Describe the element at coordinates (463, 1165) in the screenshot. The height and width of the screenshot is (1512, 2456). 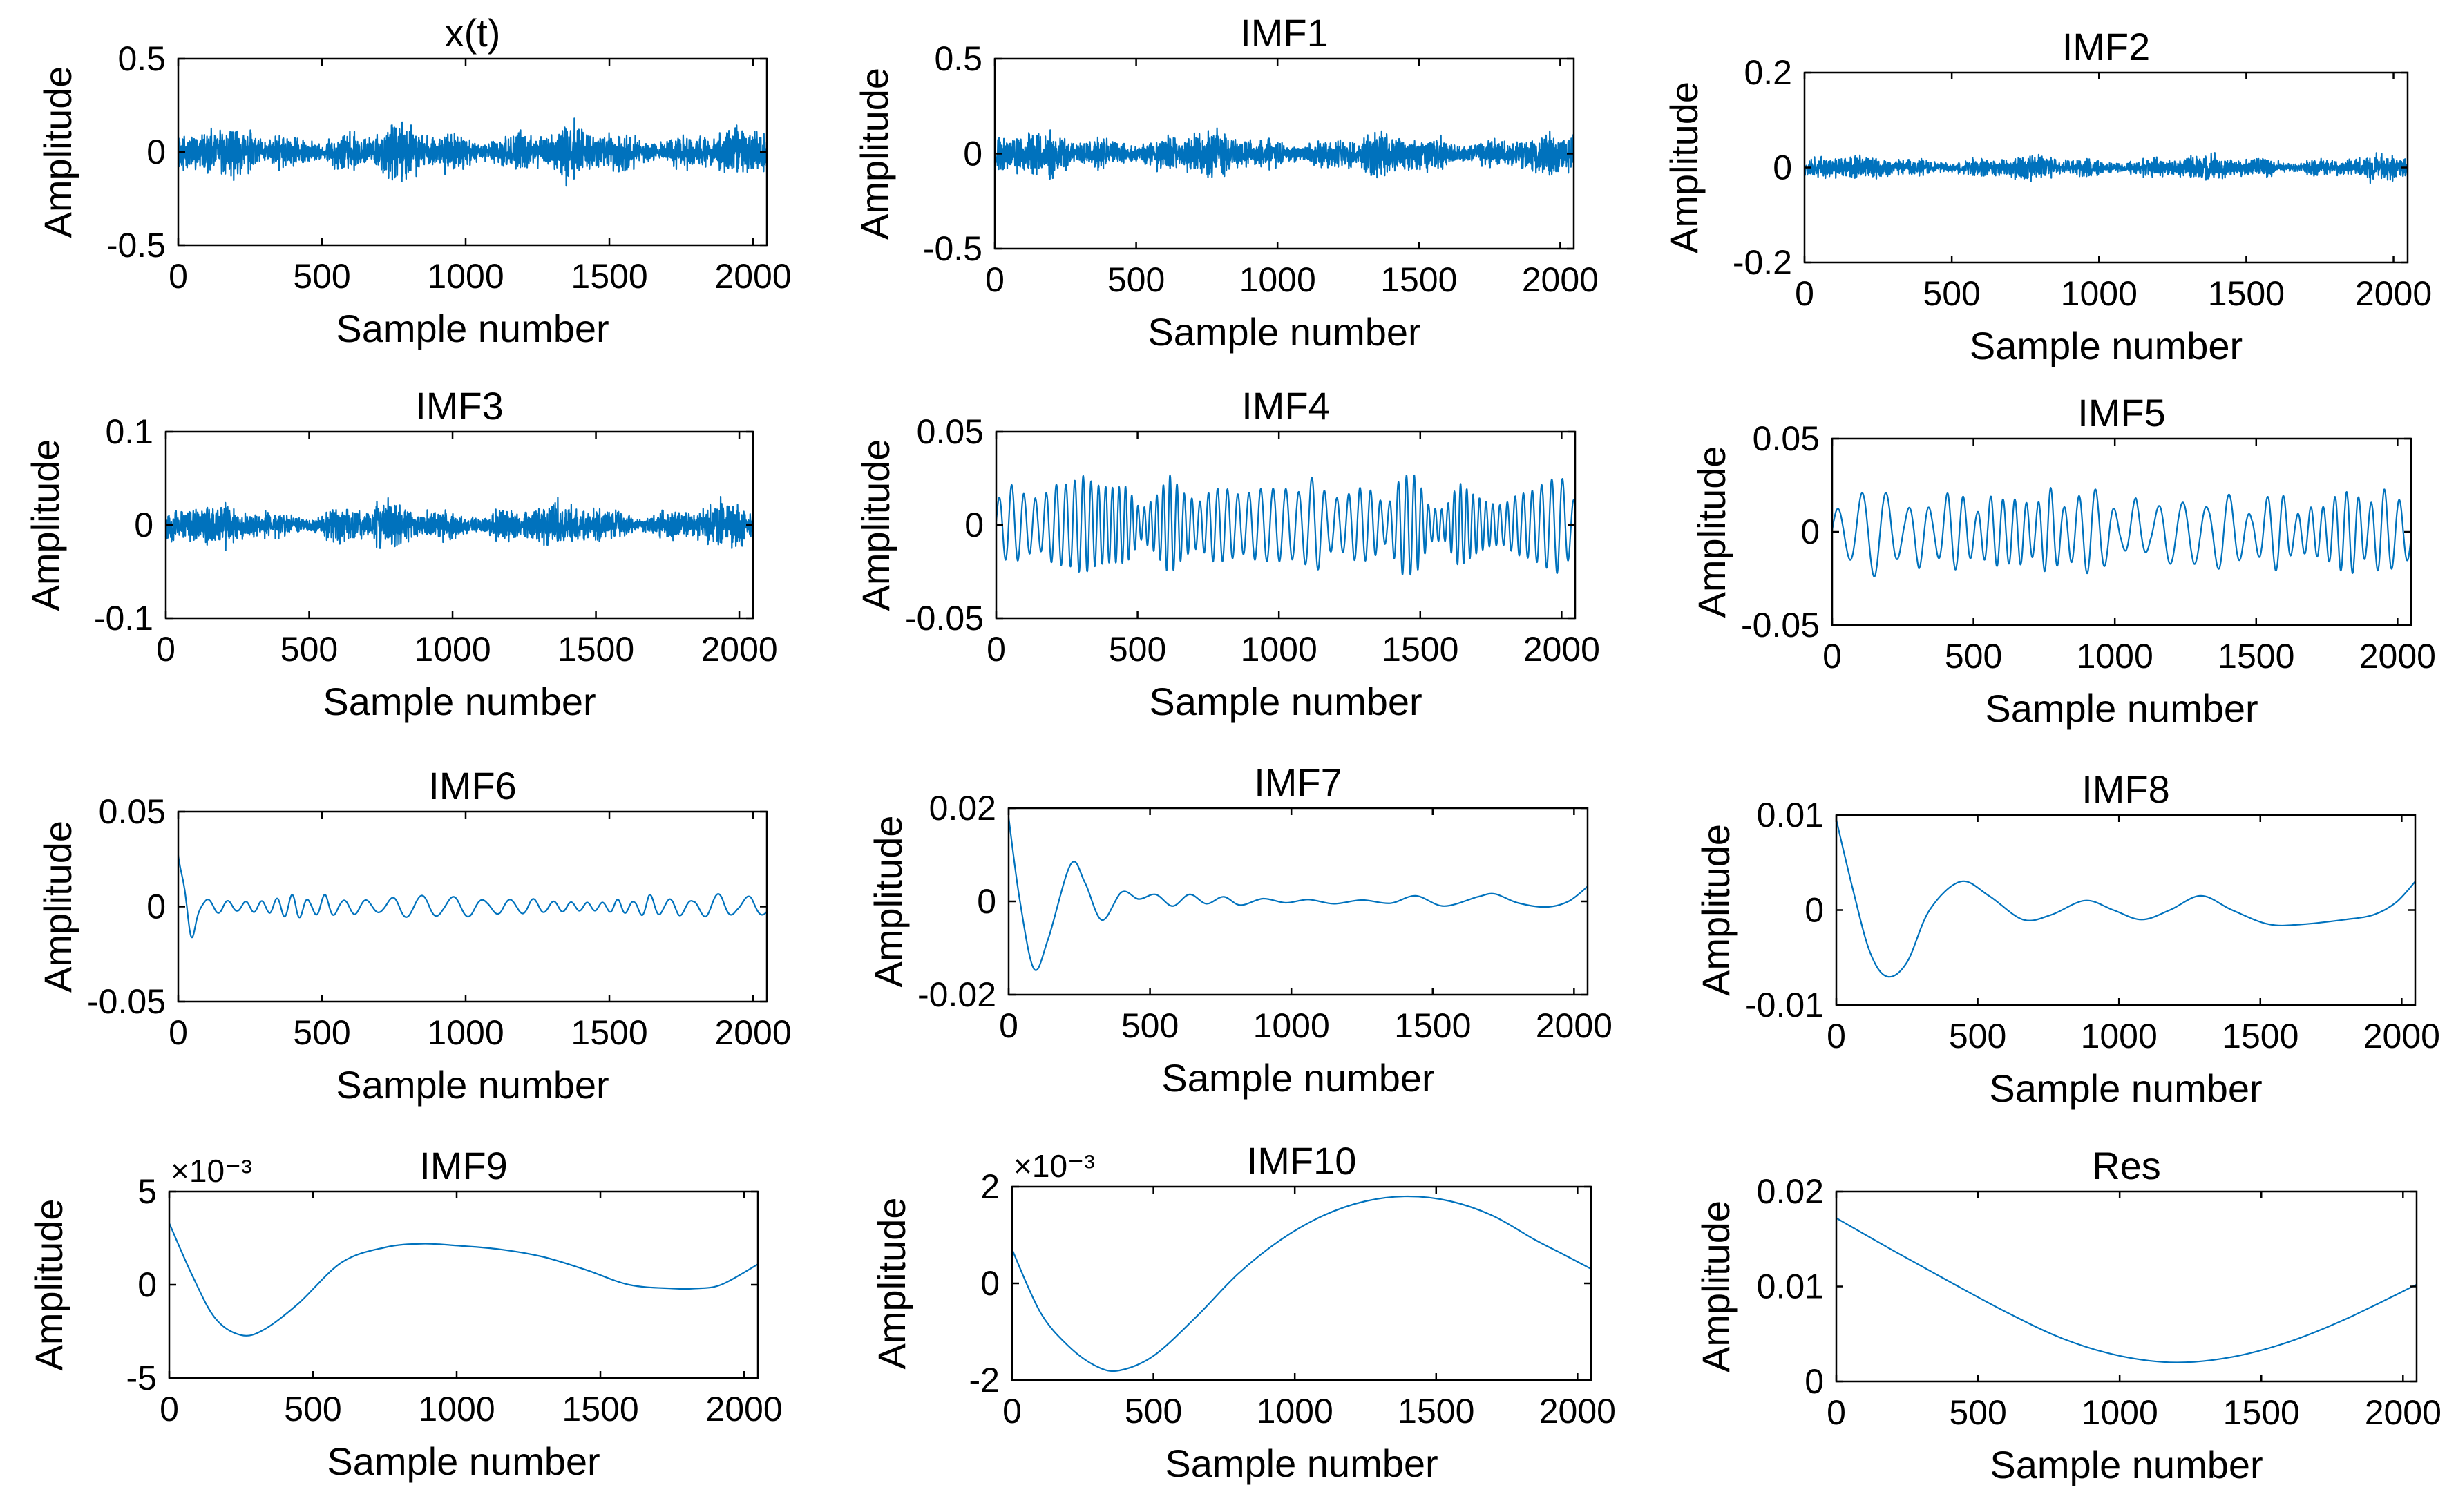
I see `subplot-title: IMF9` at that location.